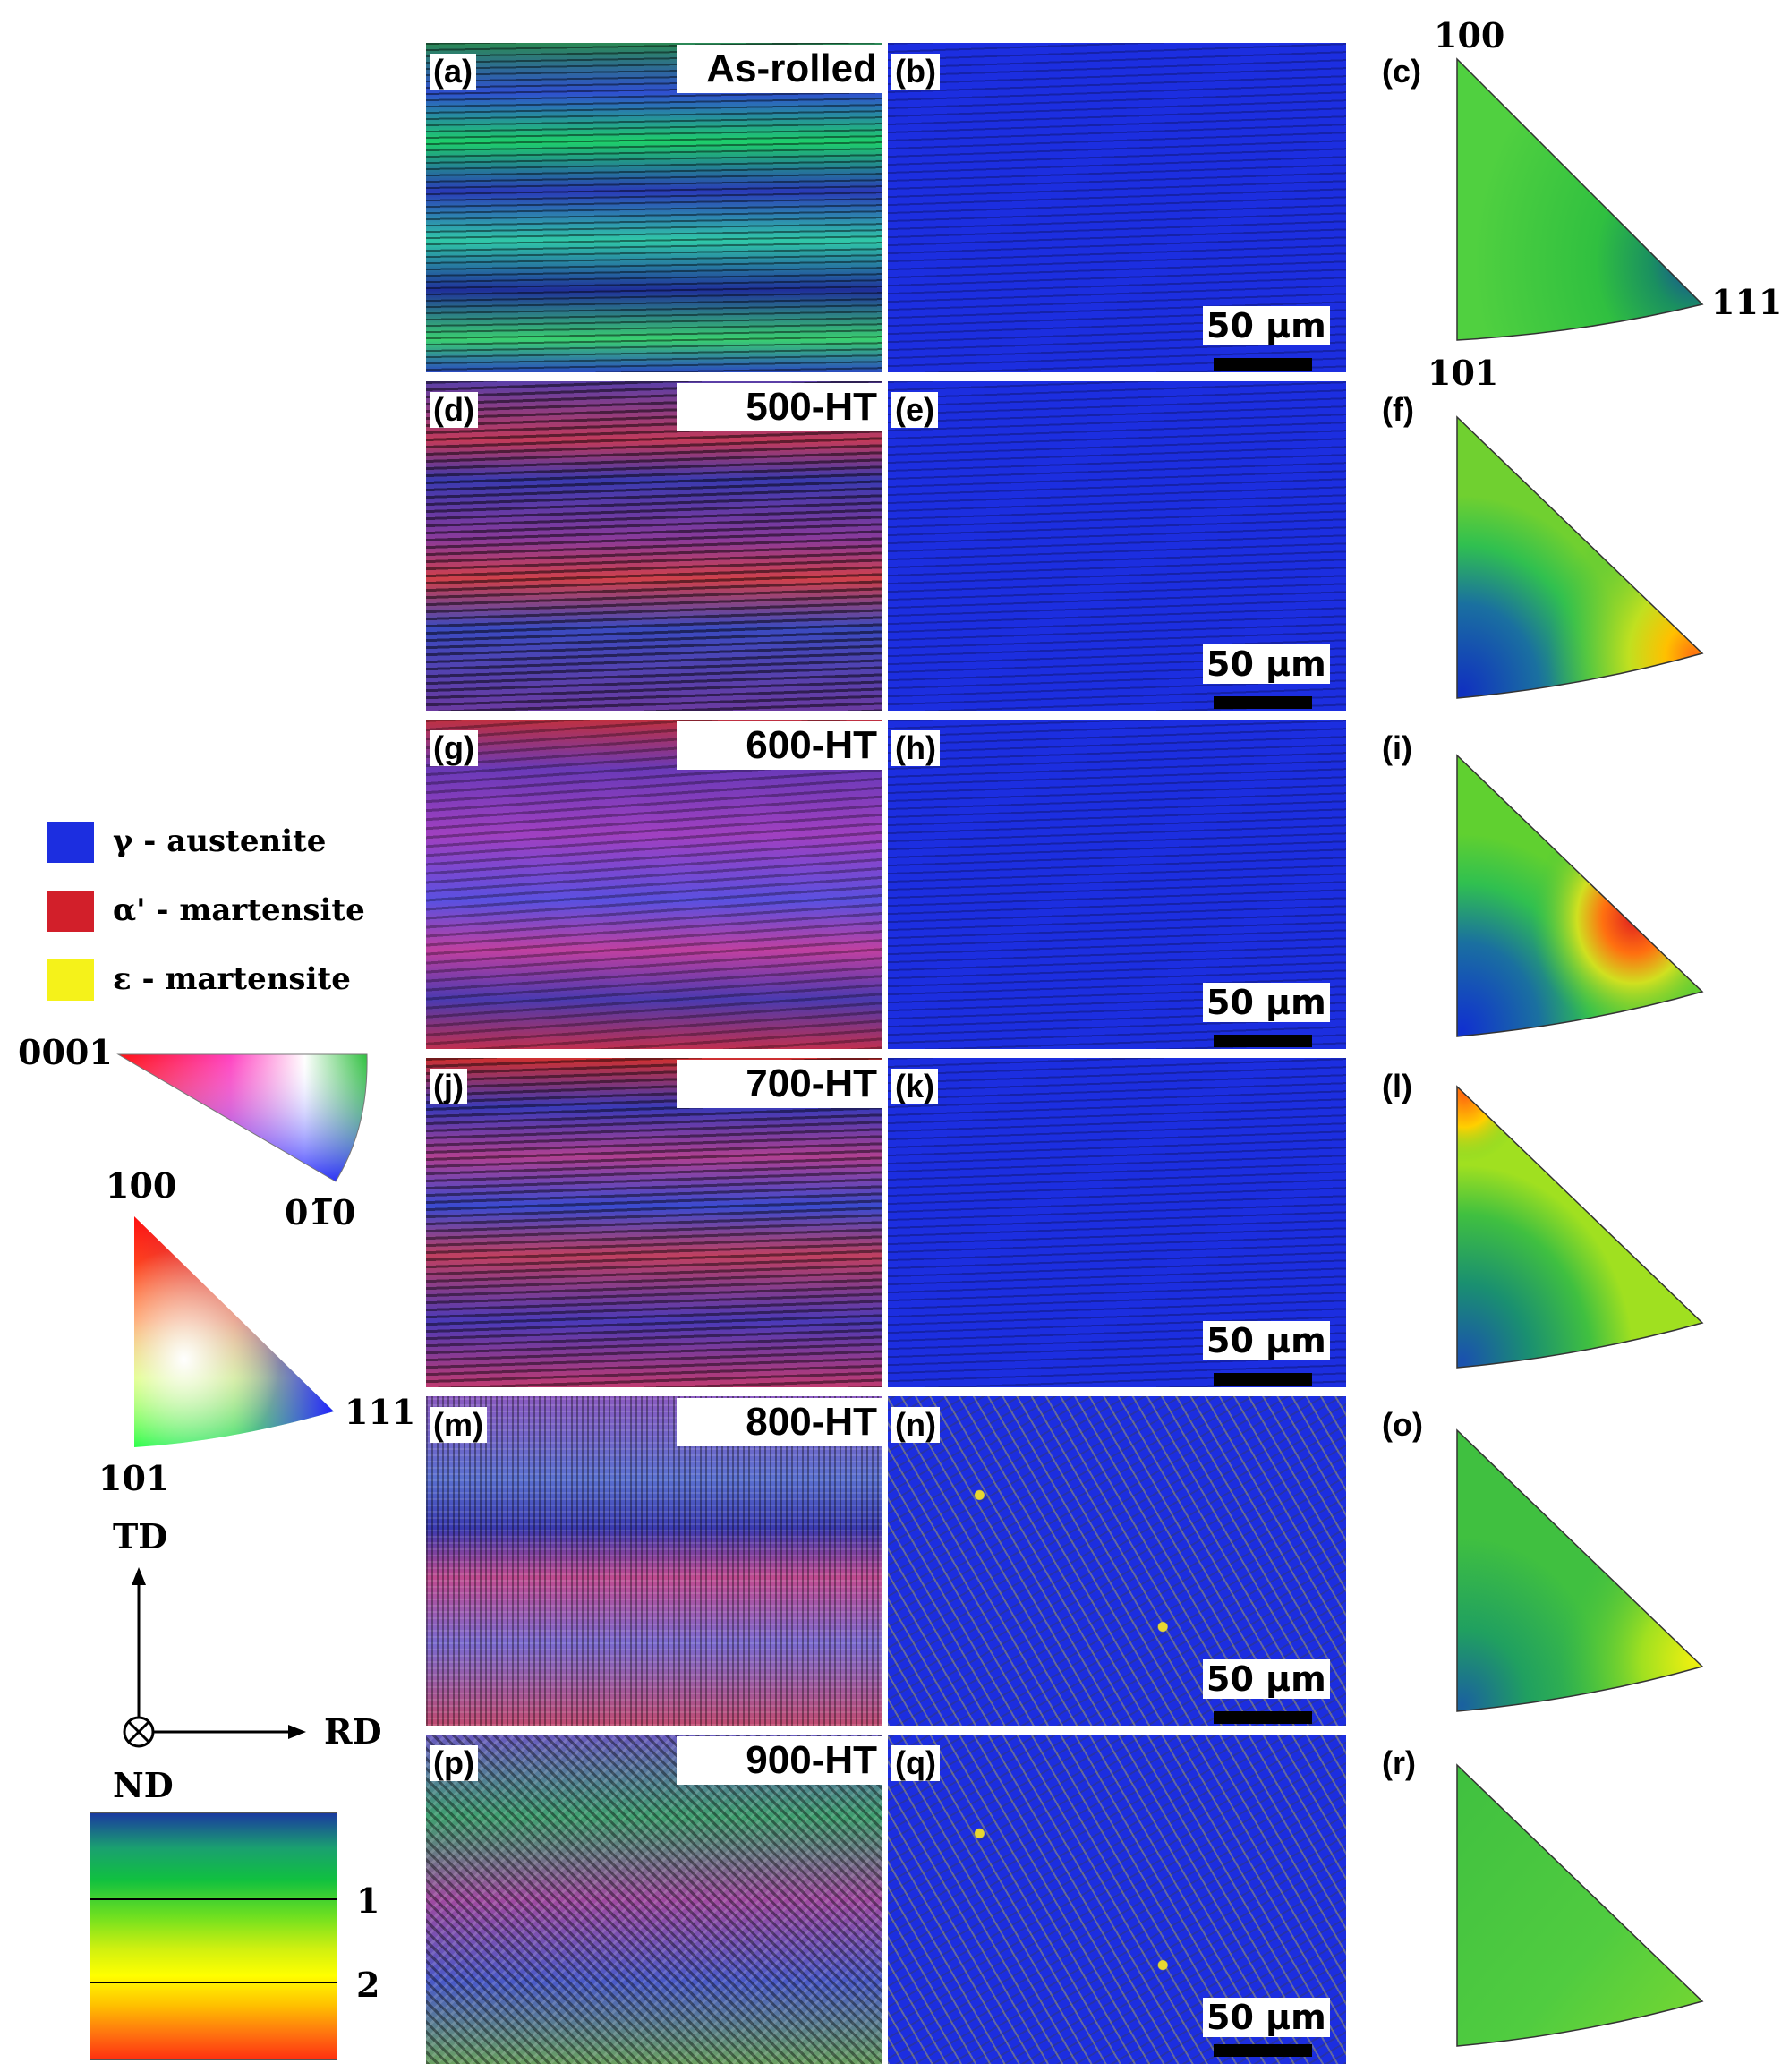 This screenshot has height=2072, width=1790. What do you see at coordinates (458, 1425) in the screenshot?
I see `panel-label-m: (m)` at bounding box center [458, 1425].